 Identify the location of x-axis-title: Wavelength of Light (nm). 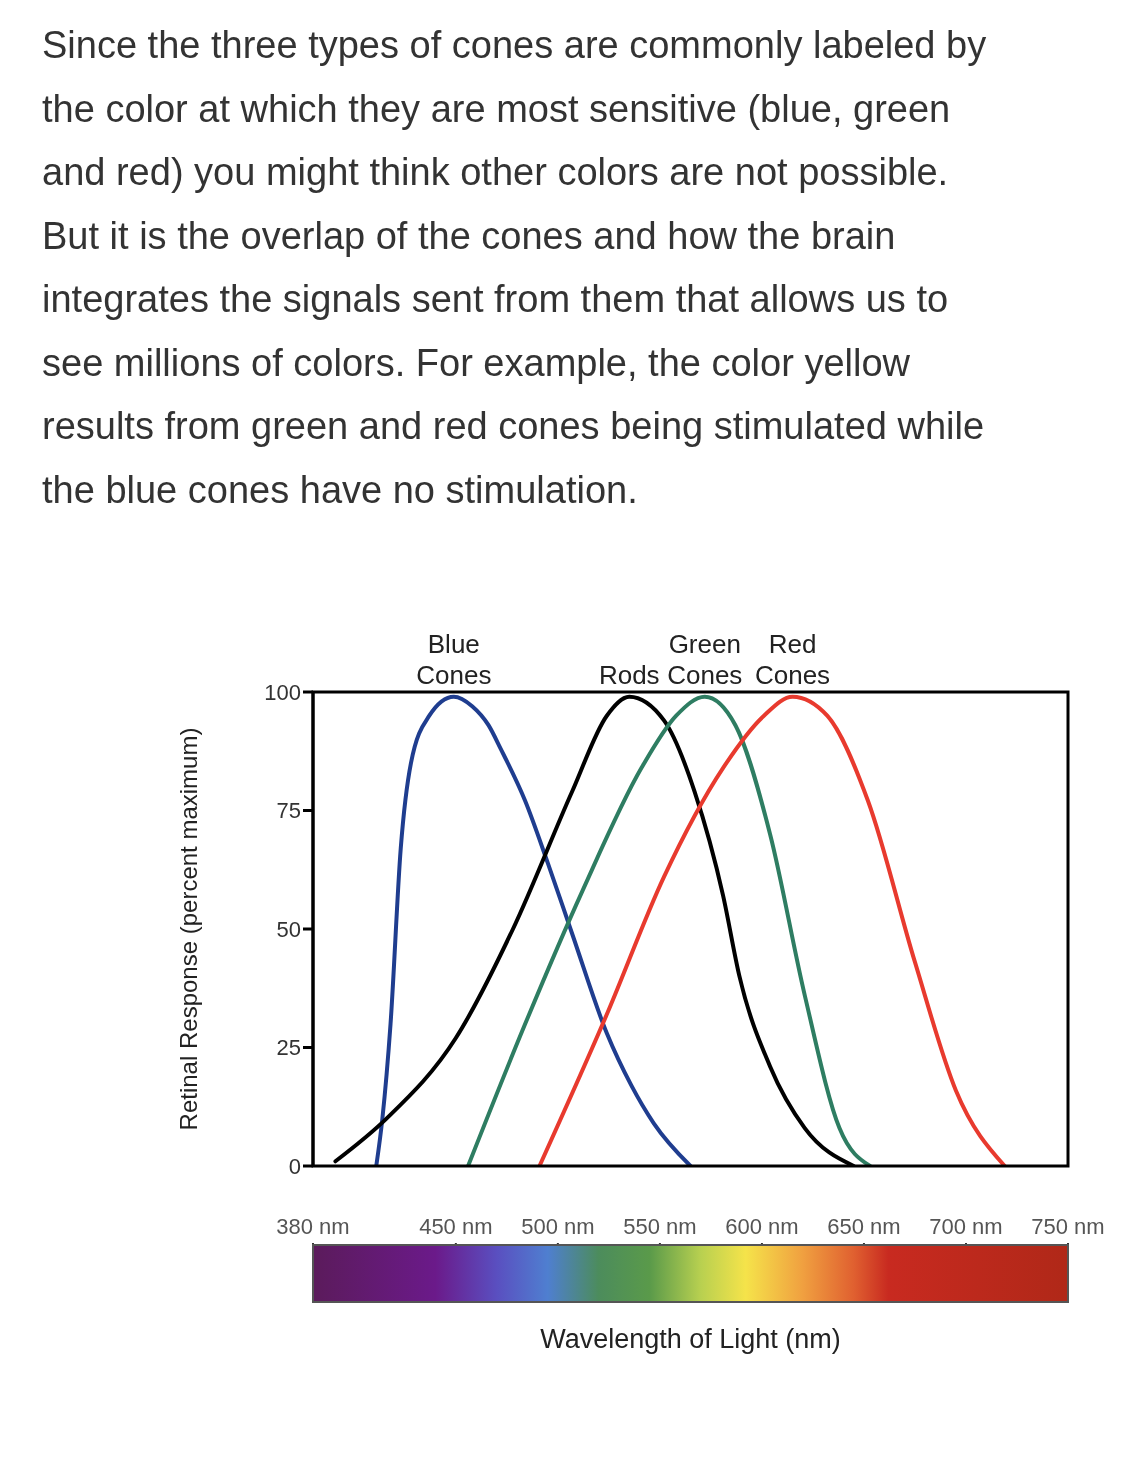
(690, 1339).